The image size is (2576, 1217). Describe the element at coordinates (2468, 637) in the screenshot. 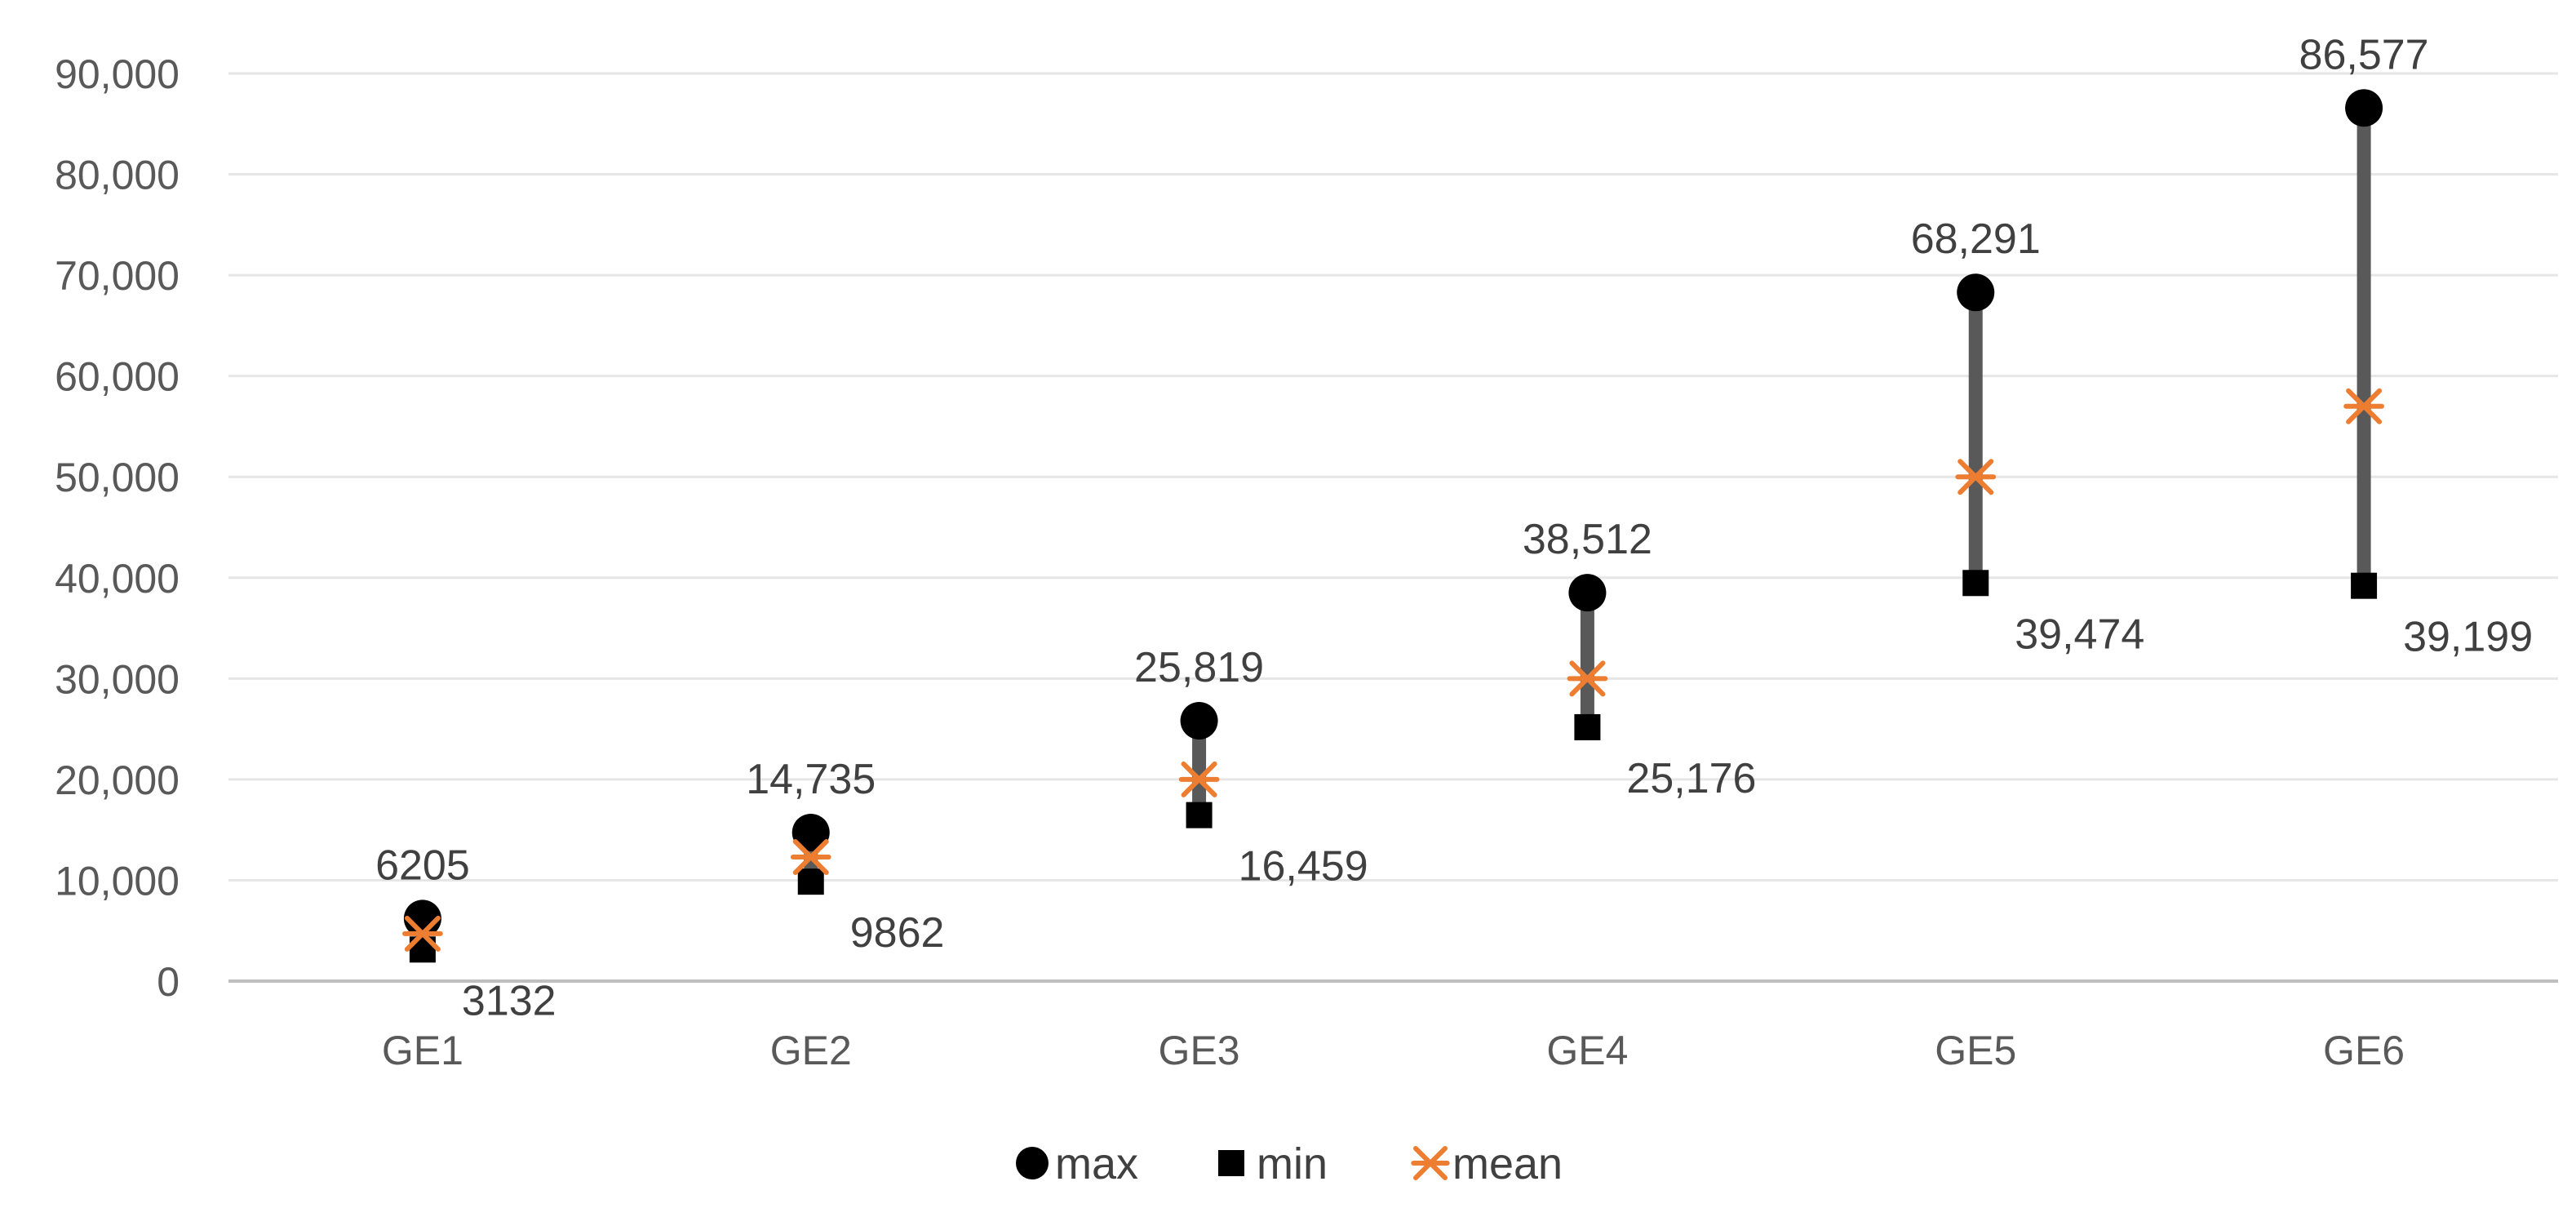

I see `min-data-label: 39,199` at that location.